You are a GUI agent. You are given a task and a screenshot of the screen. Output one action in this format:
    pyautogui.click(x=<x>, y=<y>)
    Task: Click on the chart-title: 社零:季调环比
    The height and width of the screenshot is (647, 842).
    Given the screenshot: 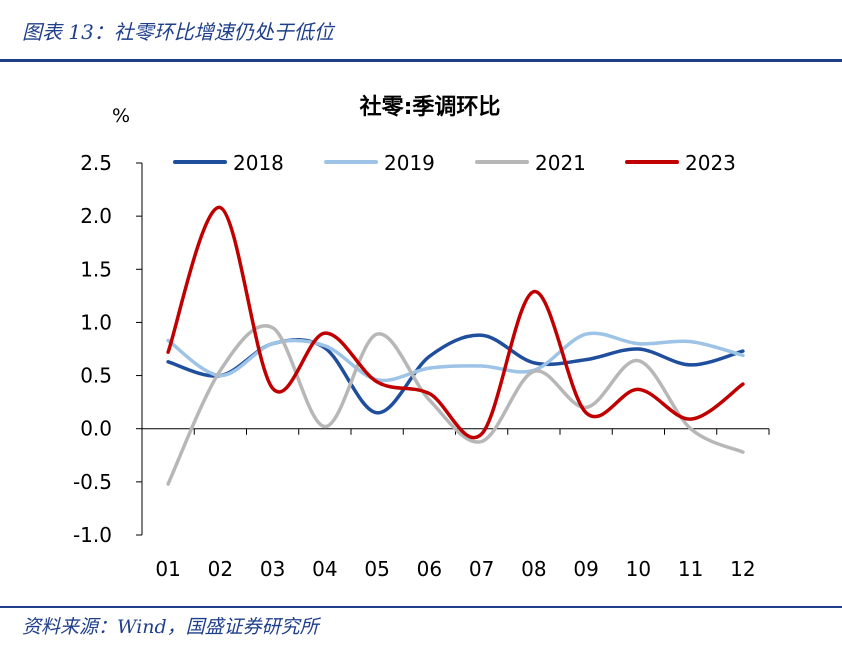 What is the action you would take?
    pyautogui.click(x=430, y=107)
    